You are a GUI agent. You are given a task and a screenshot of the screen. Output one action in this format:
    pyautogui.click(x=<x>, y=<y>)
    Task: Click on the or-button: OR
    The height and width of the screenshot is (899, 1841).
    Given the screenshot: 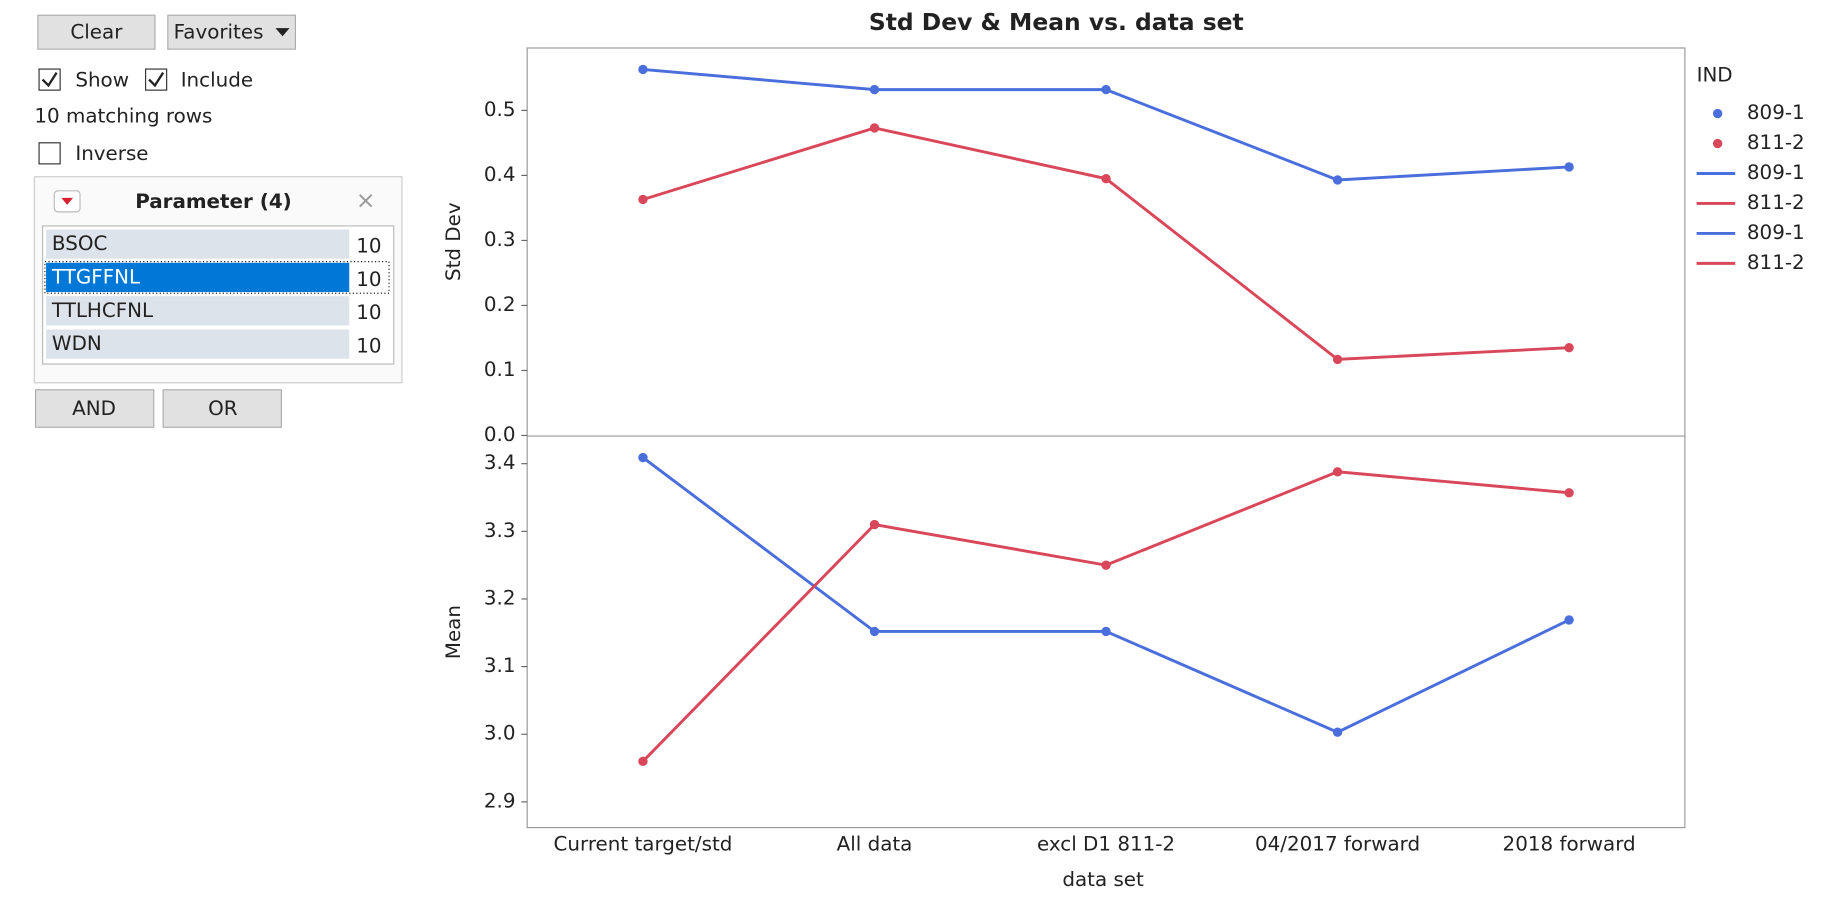 What is the action you would take?
    pyautogui.click(x=222, y=408)
    